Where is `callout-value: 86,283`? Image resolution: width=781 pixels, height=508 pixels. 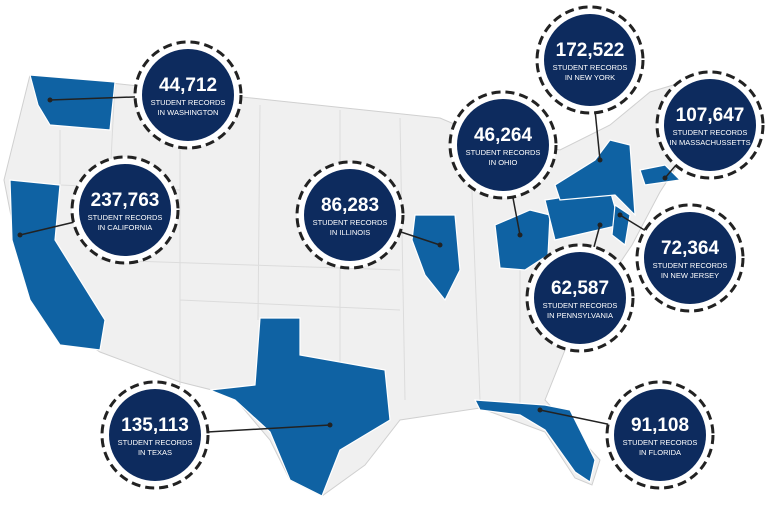 callout-value: 86,283 is located at coordinates (350, 205).